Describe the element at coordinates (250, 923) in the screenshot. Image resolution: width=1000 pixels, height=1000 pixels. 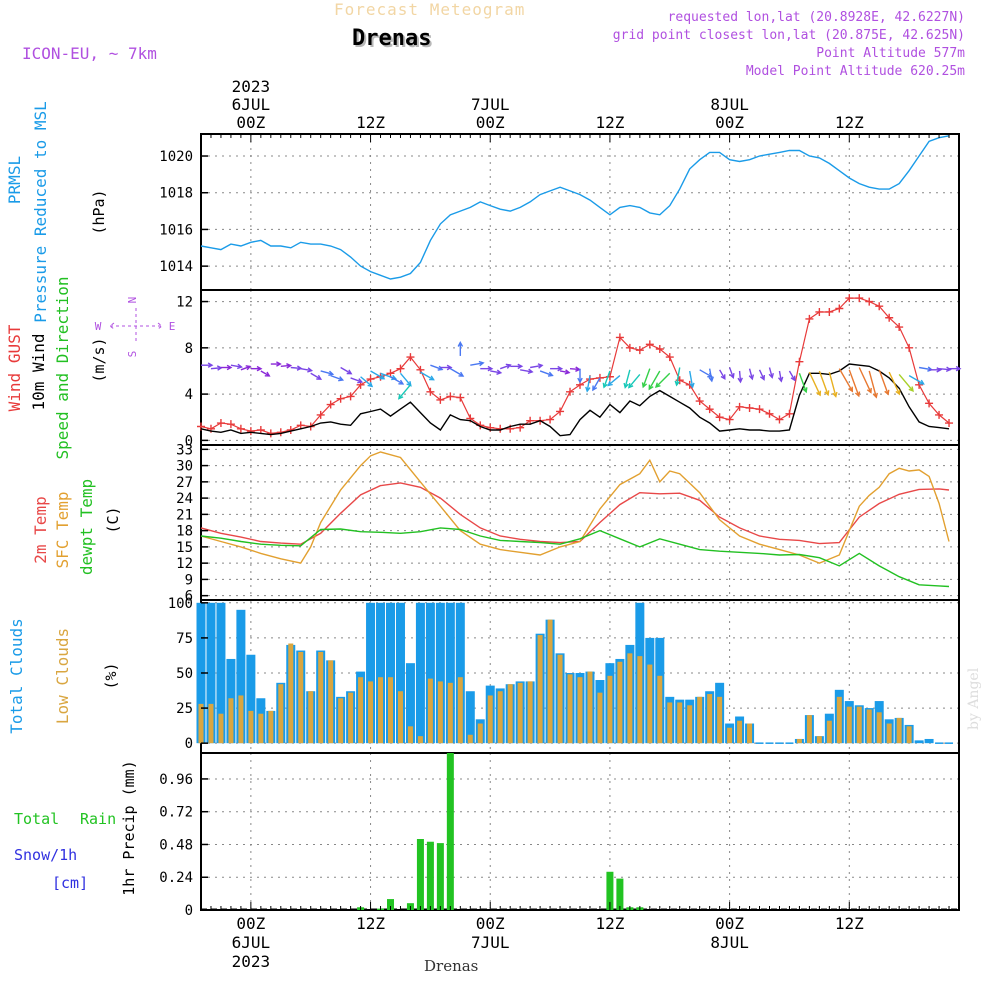
I see `bottom-hour-label: 00Z` at that location.